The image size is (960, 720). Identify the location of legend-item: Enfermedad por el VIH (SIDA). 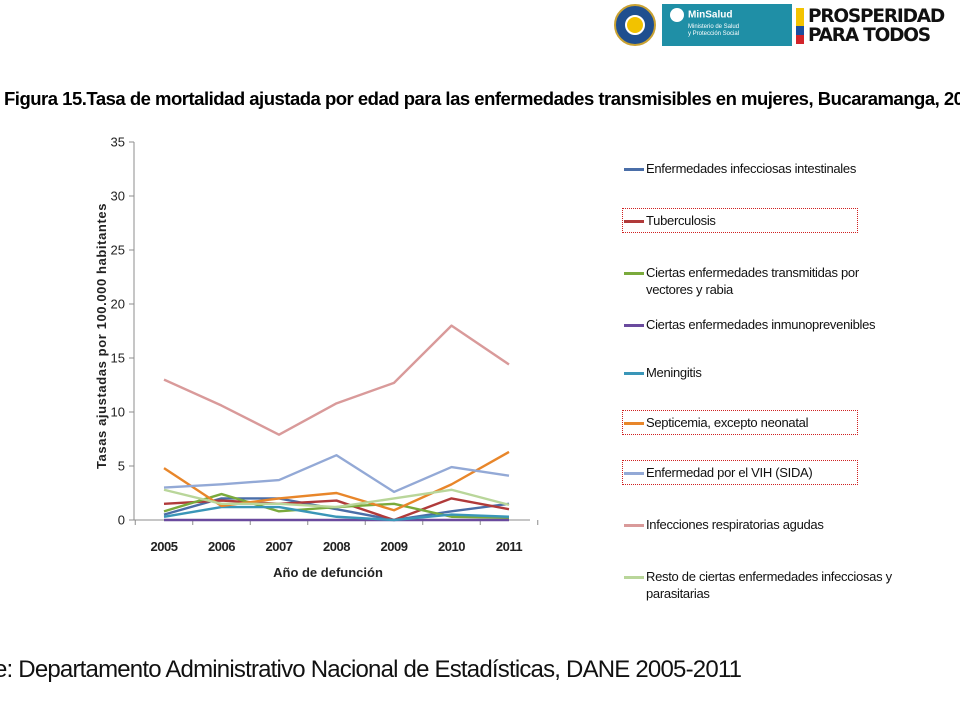
(757, 472).